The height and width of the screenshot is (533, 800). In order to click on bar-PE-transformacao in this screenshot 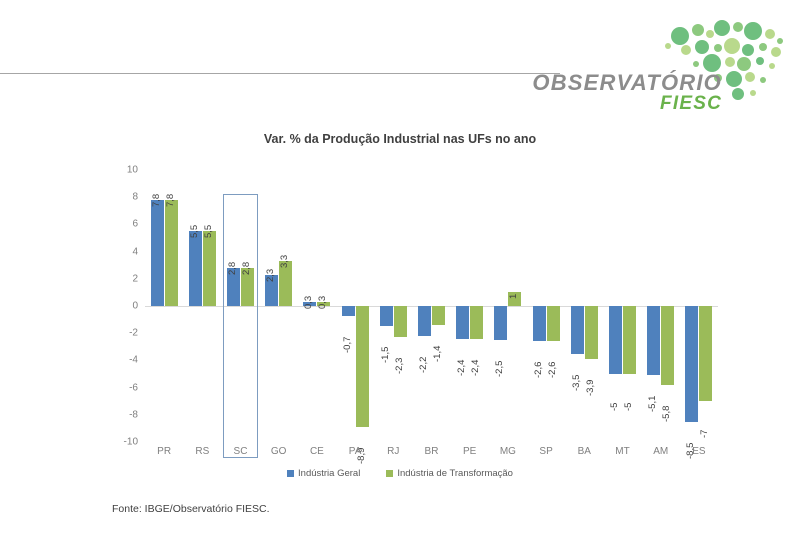, I will do `click(477, 322)`.